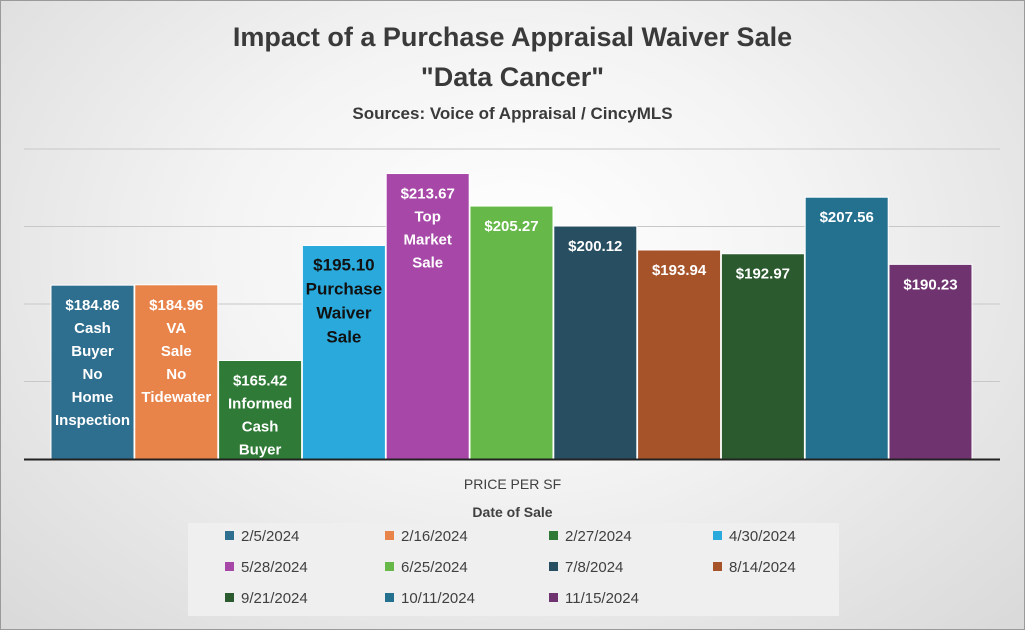 The height and width of the screenshot is (630, 1025). Describe the element at coordinates (343, 264) in the screenshot. I see `data-label: $195.10` at that location.